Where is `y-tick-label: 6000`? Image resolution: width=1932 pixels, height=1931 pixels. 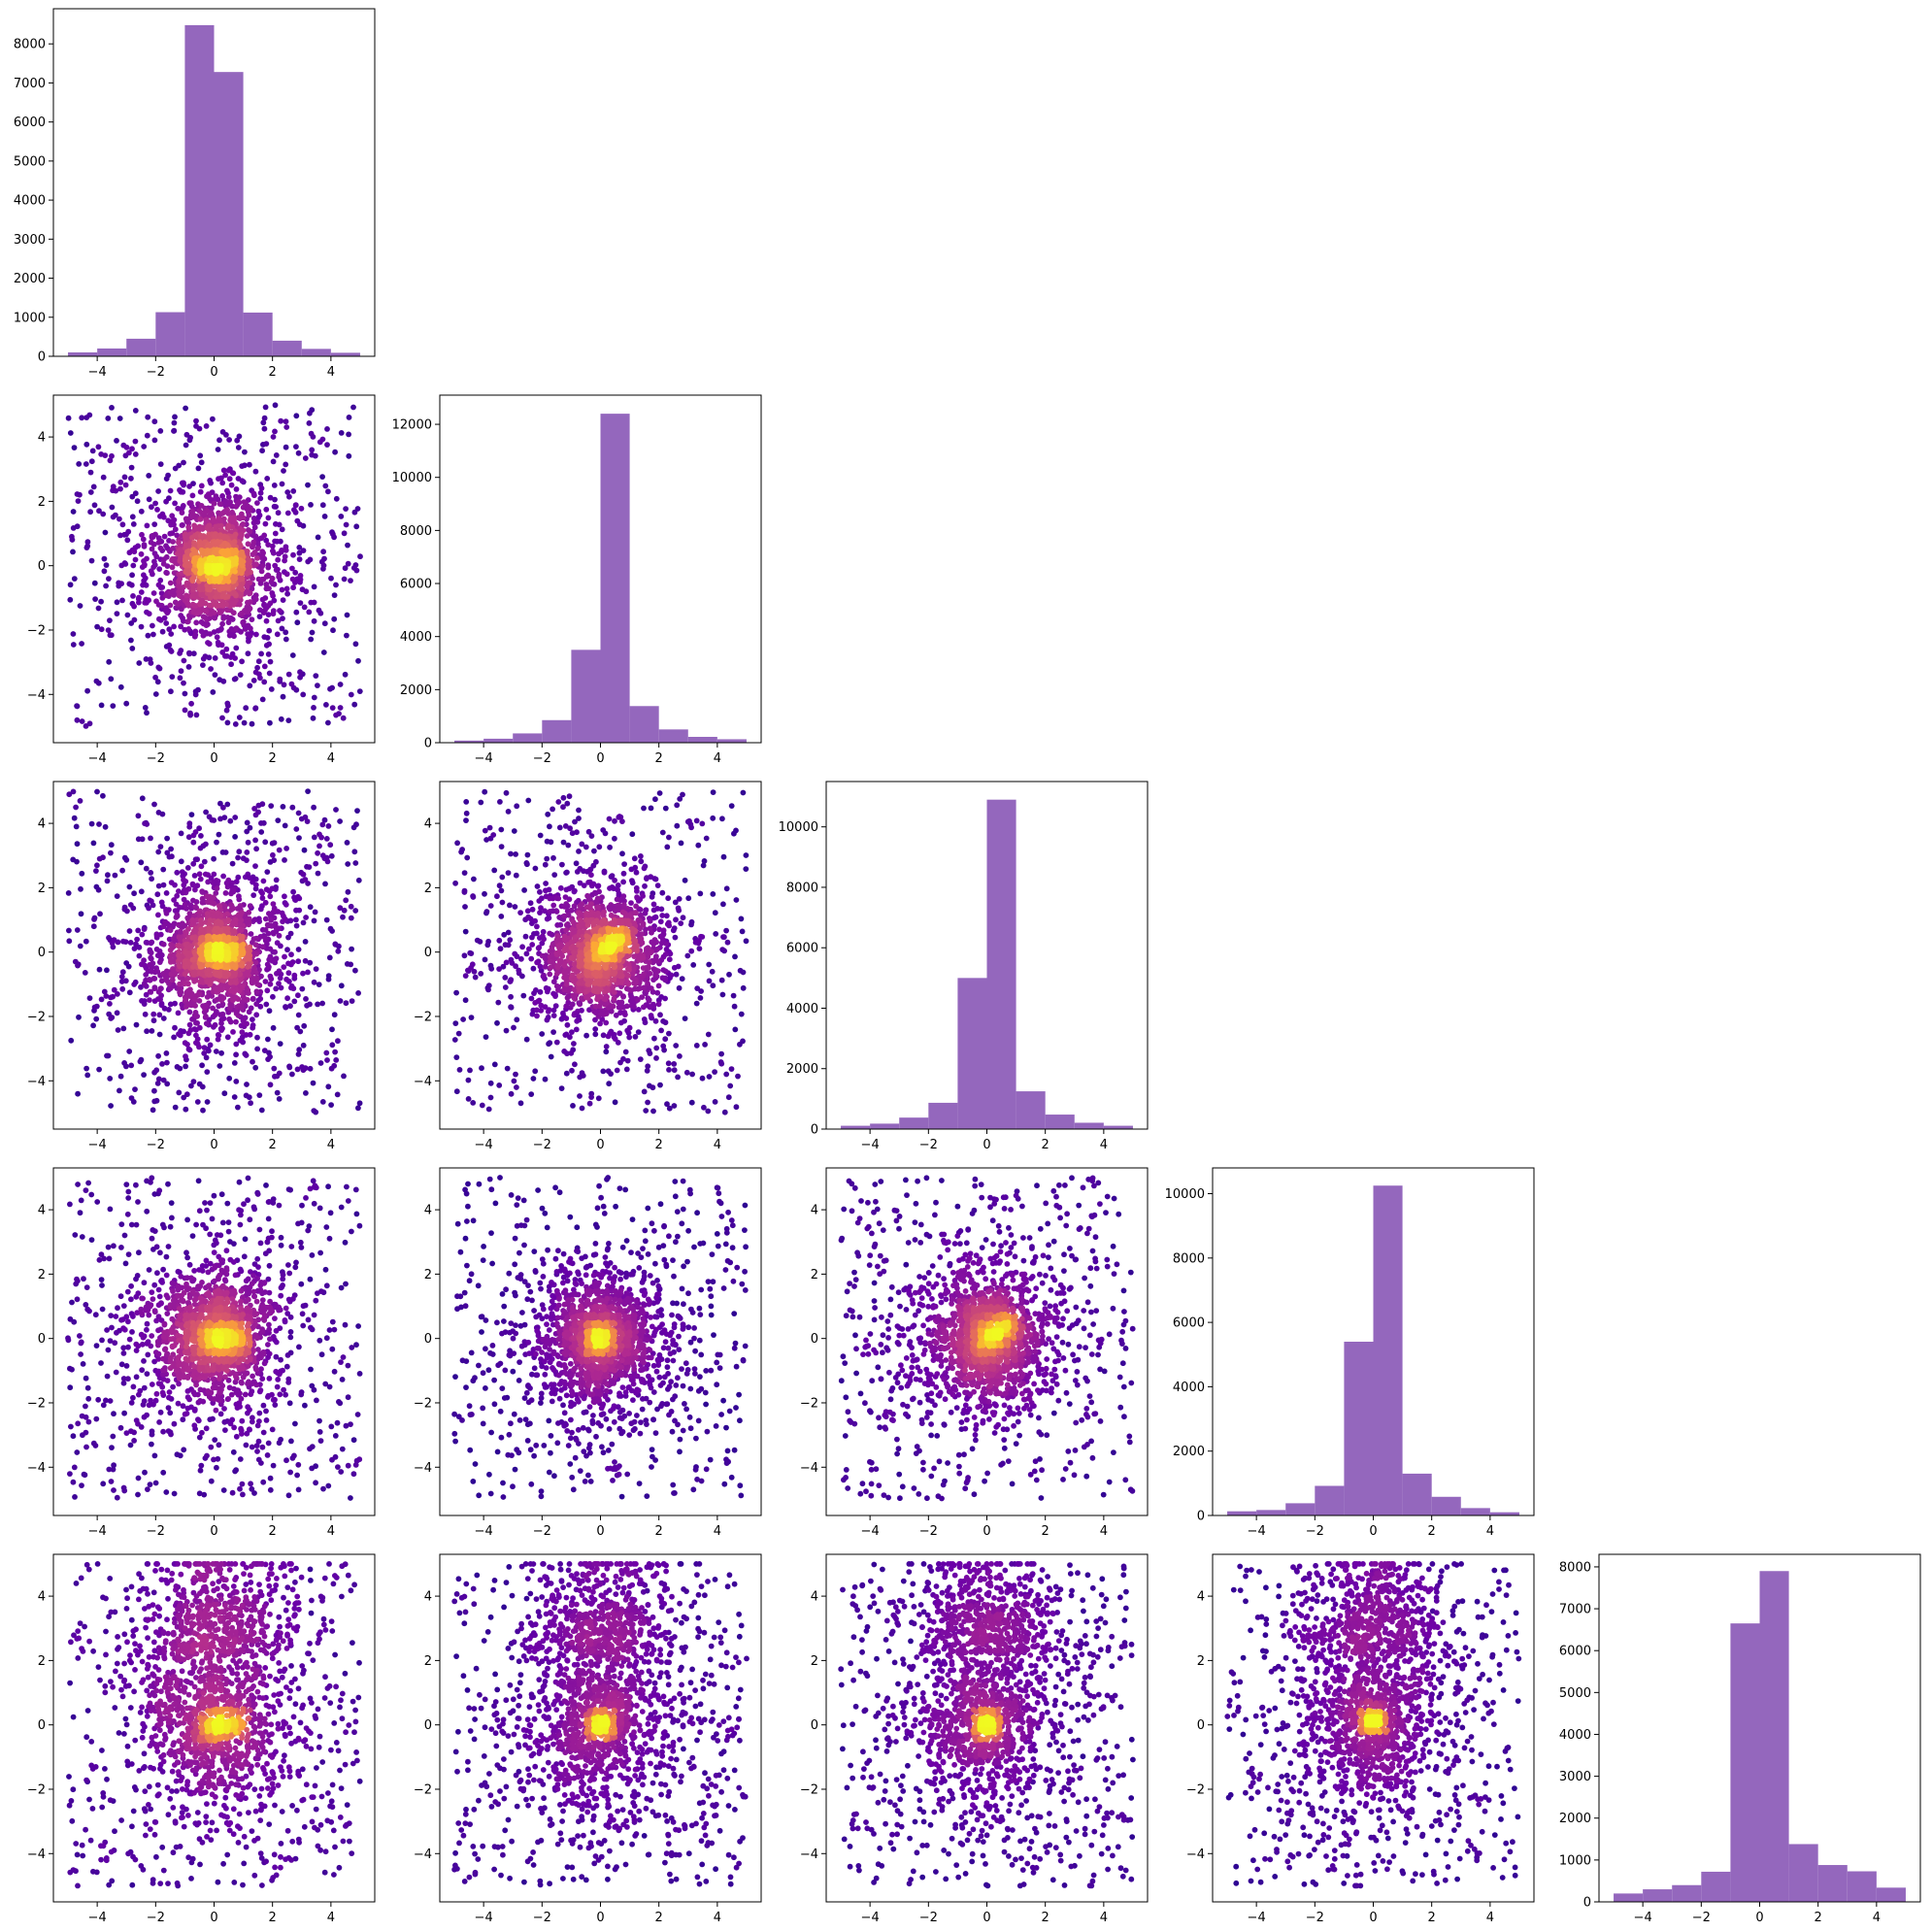
y-tick-label: 6000 is located at coordinates (416, 585).